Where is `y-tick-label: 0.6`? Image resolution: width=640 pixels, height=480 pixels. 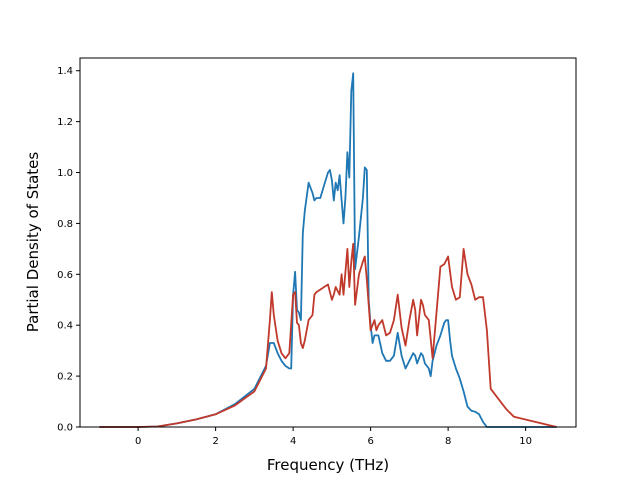 y-tick-label: 0.6 is located at coordinates (65, 275).